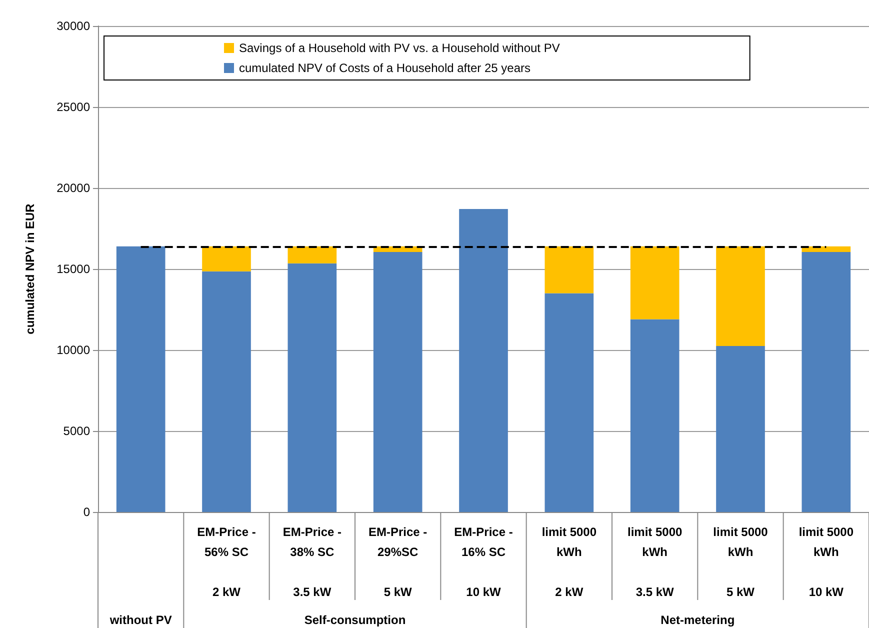 This screenshot has height=628, width=869. I want to click on category-label: limit 5000 kWh 10 kW, so click(826, 562).